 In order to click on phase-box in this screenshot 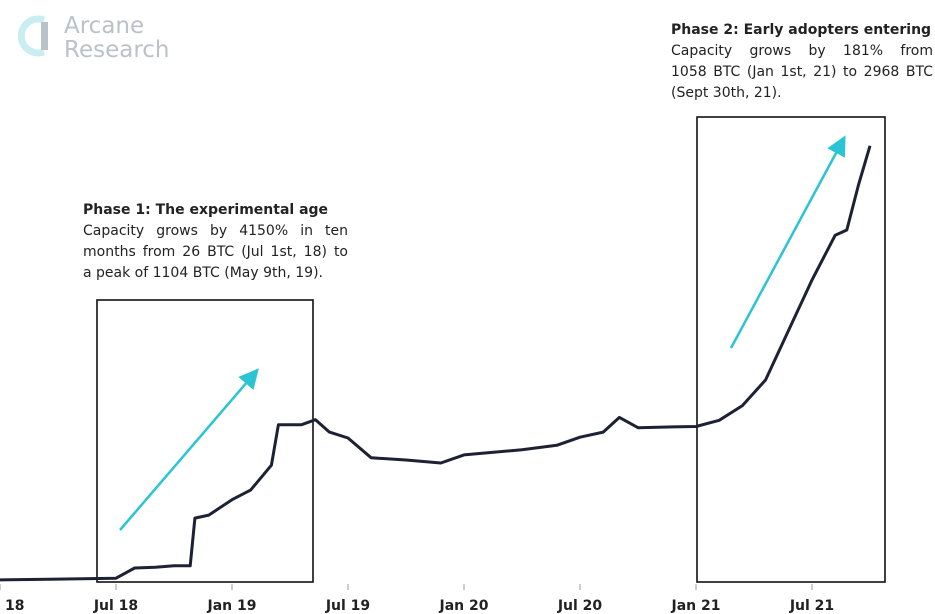, I will do `click(205, 441)`.